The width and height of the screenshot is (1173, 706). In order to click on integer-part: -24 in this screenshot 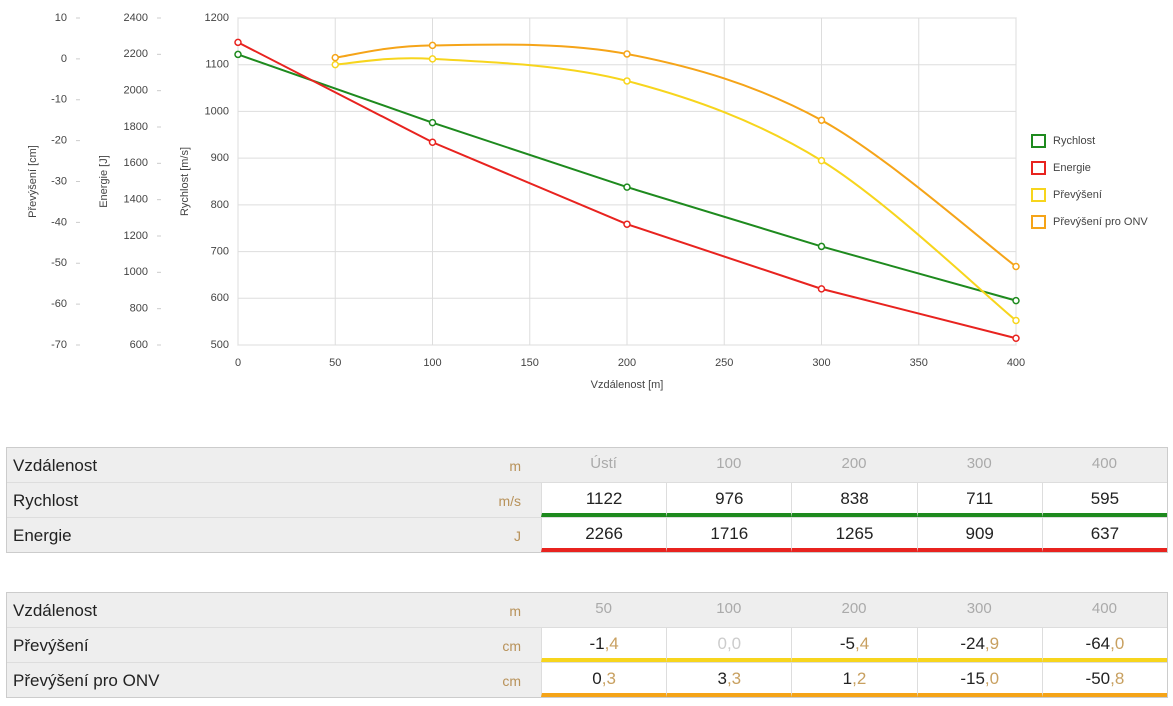, I will do `click(972, 643)`.